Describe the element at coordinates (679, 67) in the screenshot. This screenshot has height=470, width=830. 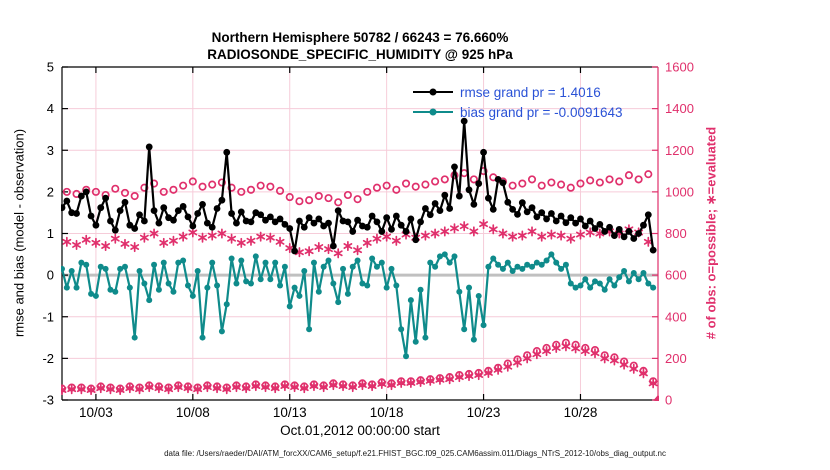
I see `y-tick-label-right: 1600` at that location.